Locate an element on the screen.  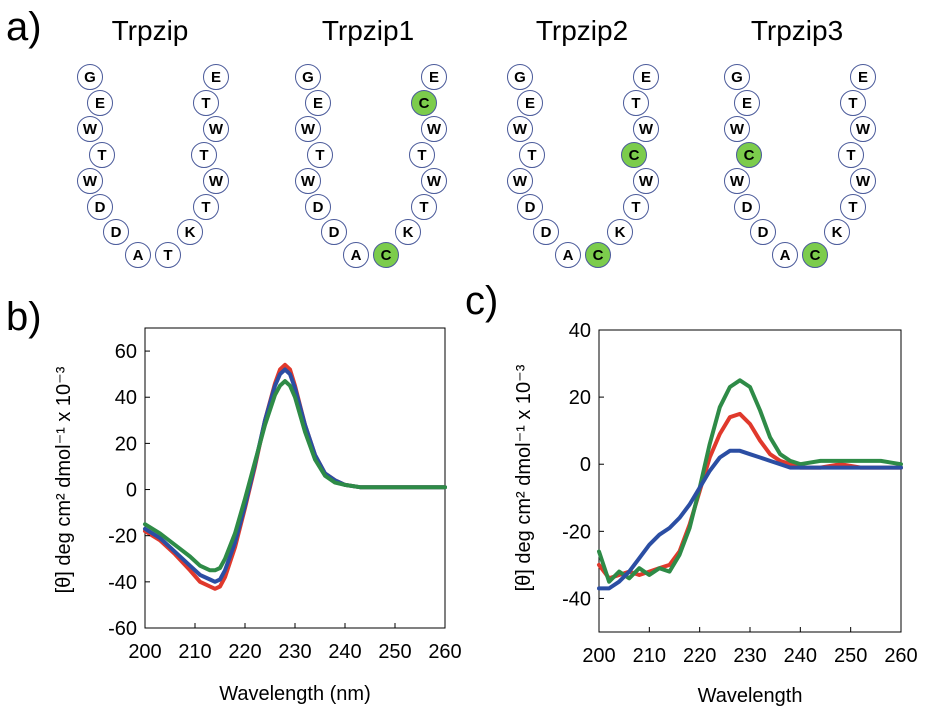
y-tick-label: 20 is located at coordinates (580, 398).